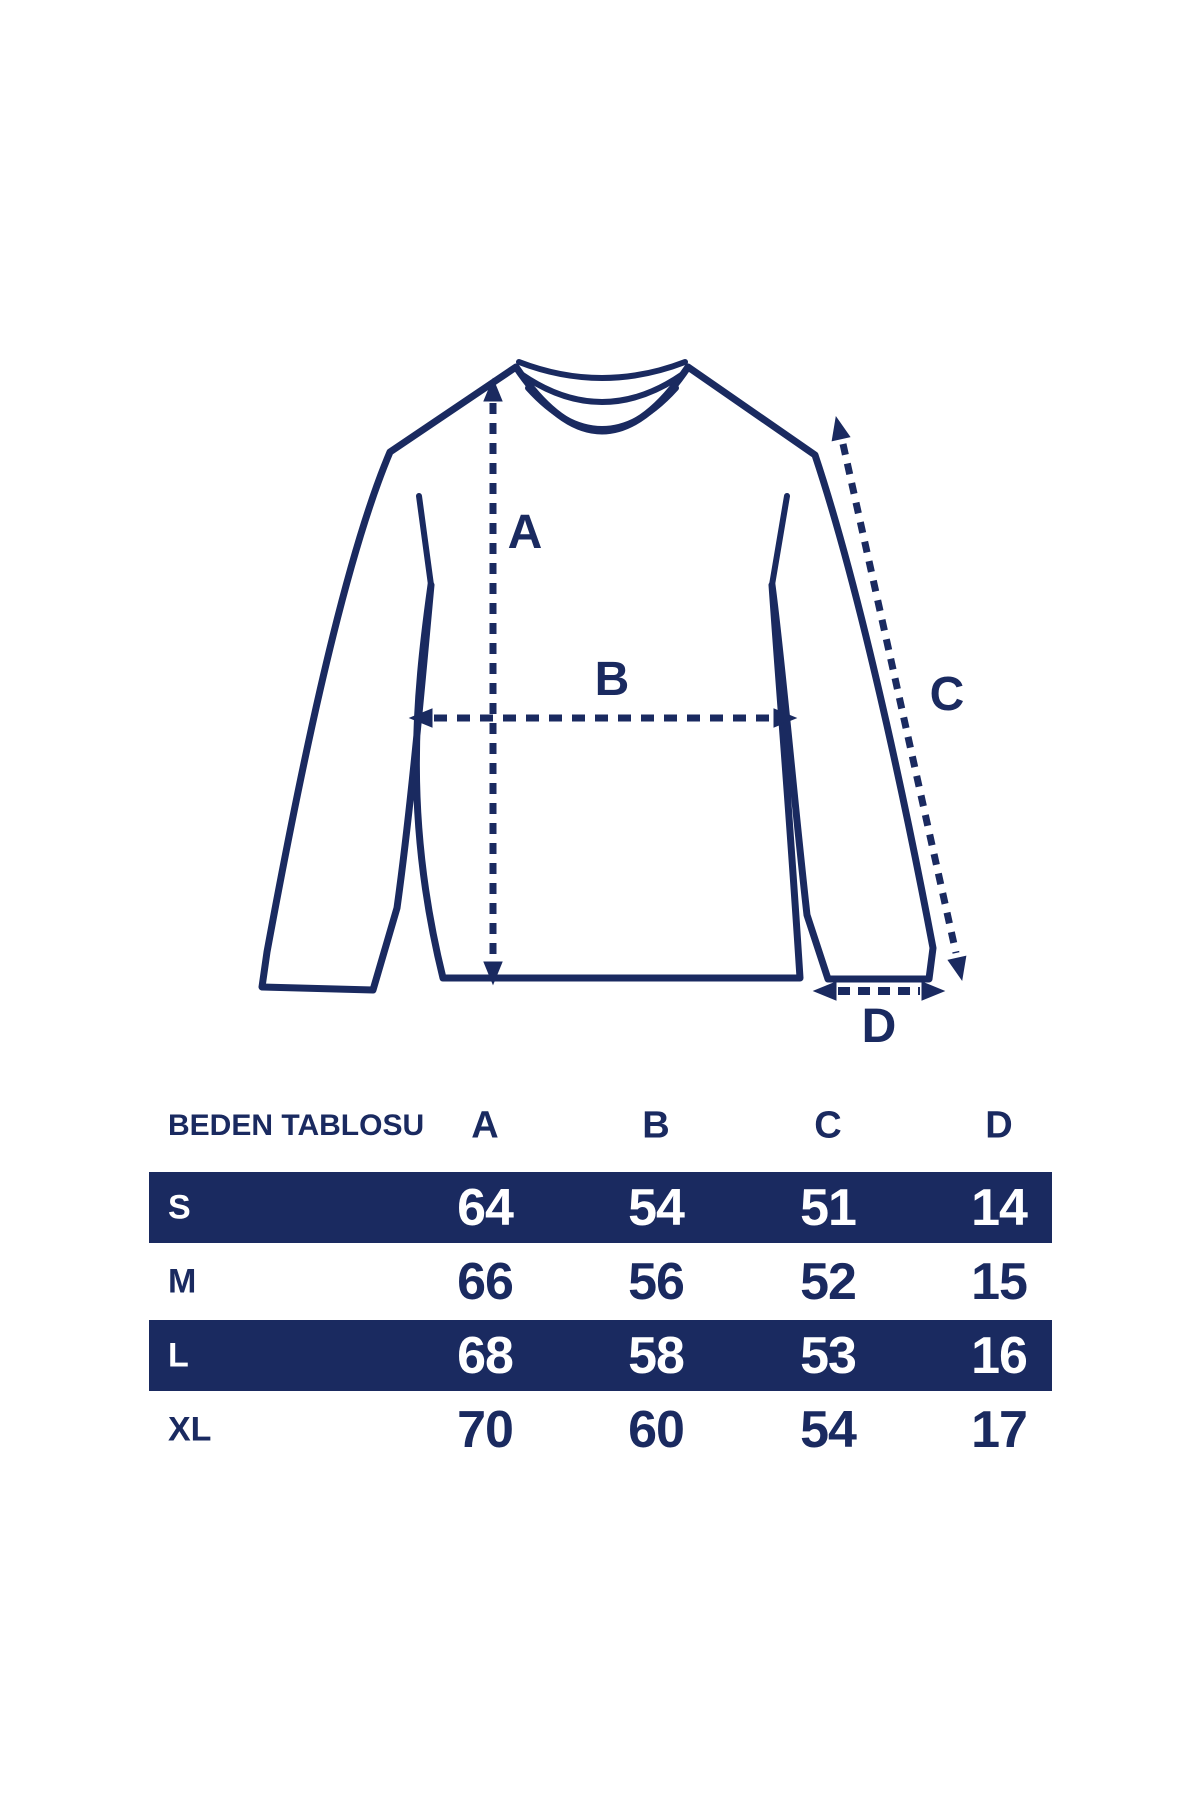 This screenshot has width=1200, height=1800. What do you see at coordinates (600, 1207) in the screenshot?
I see `table-row-s: S 64 54 51 14` at bounding box center [600, 1207].